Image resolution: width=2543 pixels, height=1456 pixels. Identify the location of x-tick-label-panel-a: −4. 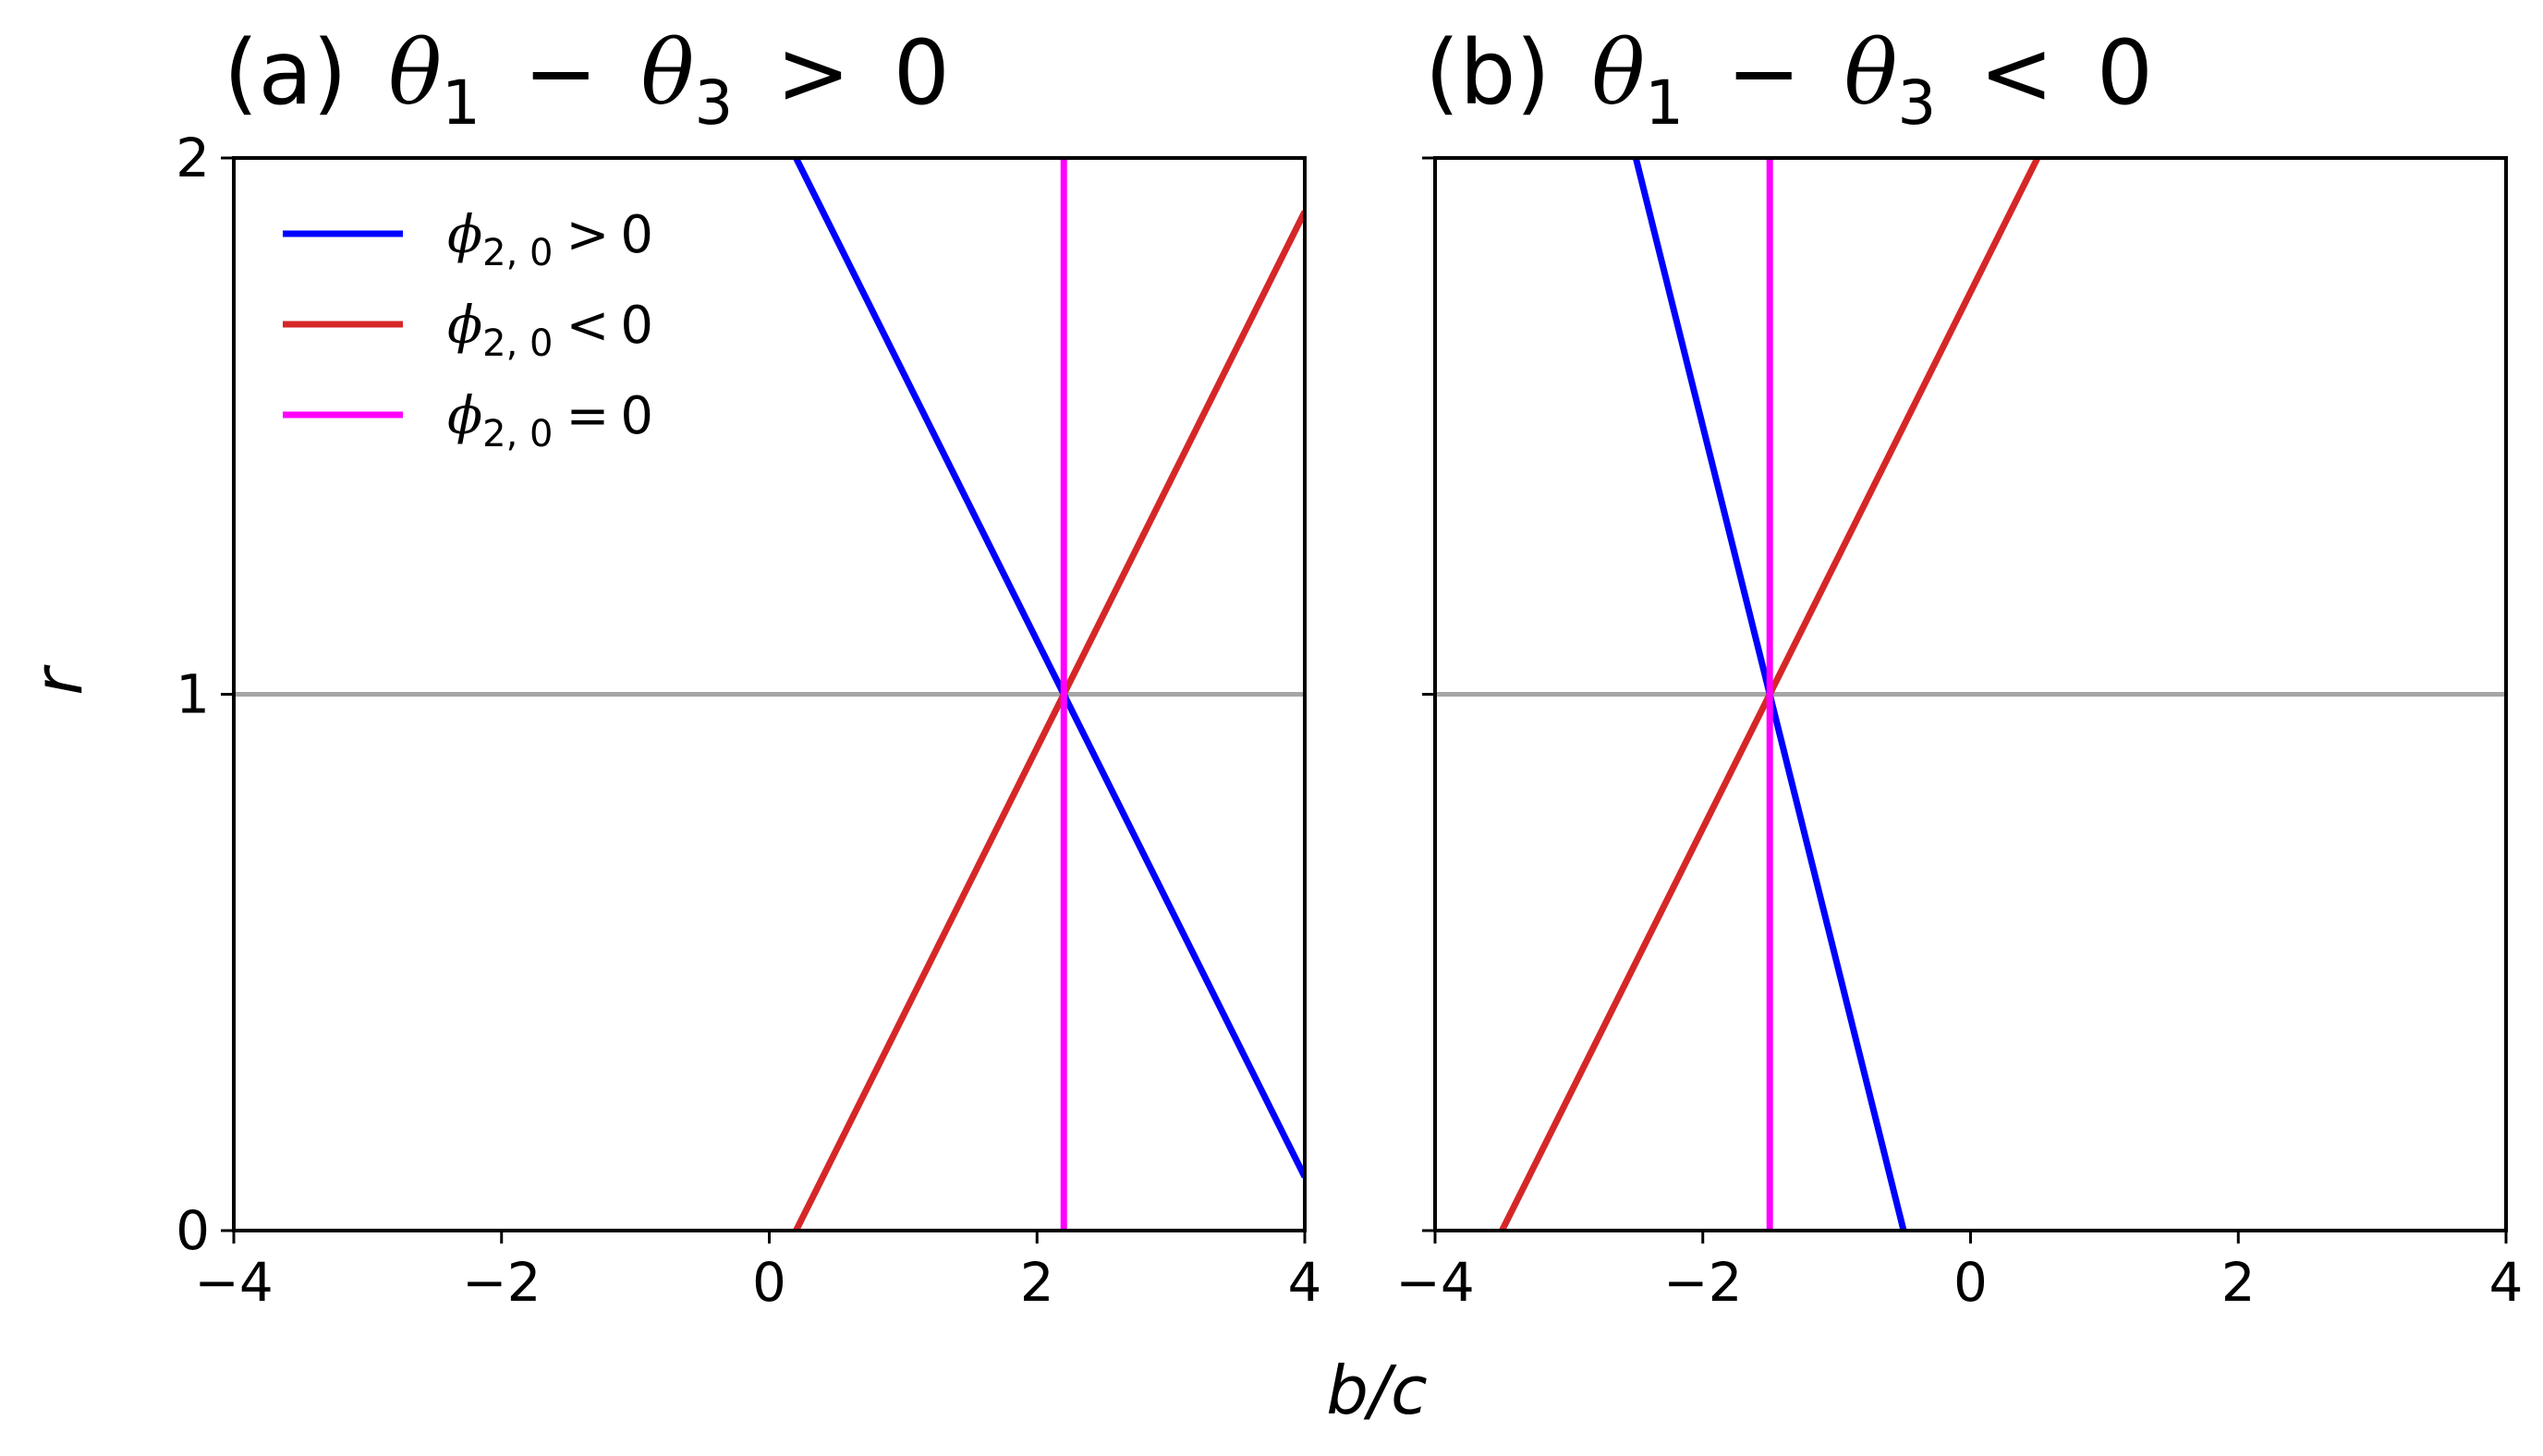
(234, 1282).